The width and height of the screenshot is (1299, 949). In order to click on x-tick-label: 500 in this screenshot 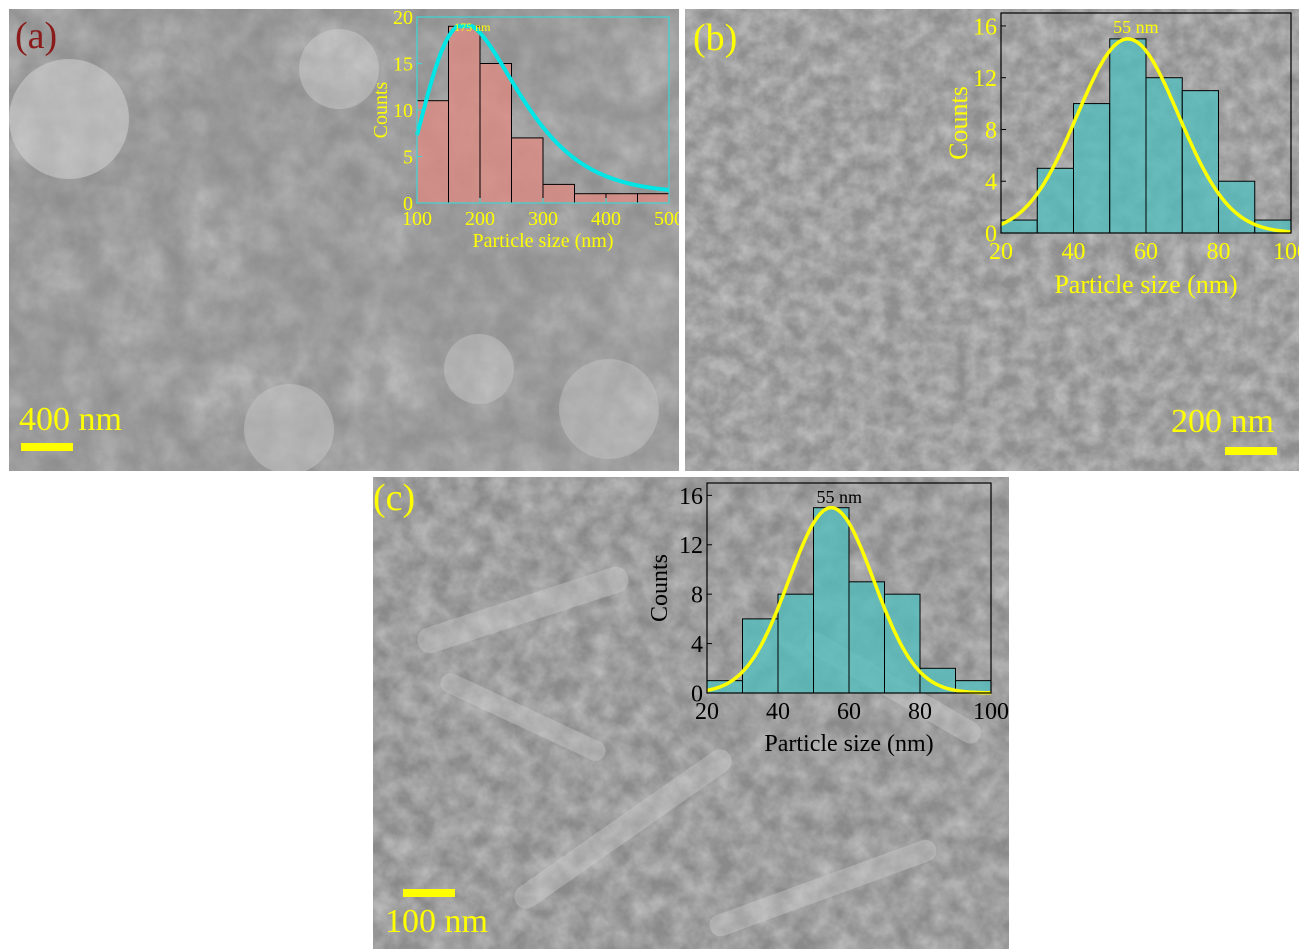, I will do `click(666, 219)`.